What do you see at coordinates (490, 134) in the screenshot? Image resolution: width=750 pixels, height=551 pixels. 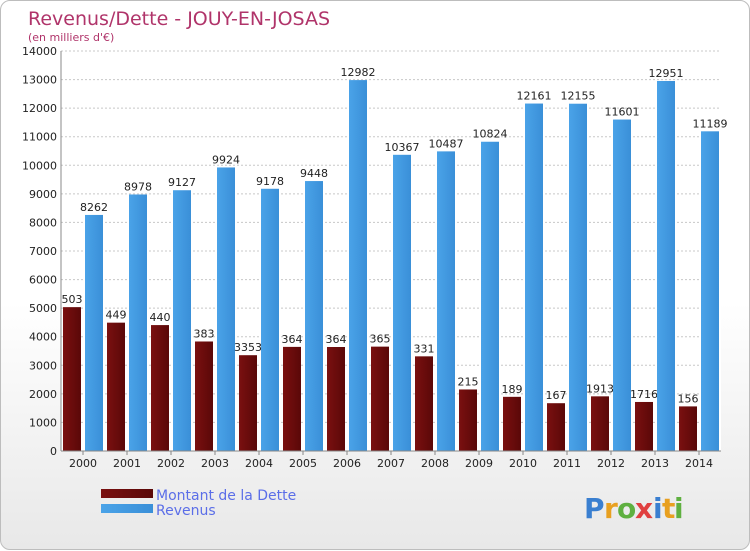 I see `value-label-revenue-2009: 10824` at bounding box center [490, 134].